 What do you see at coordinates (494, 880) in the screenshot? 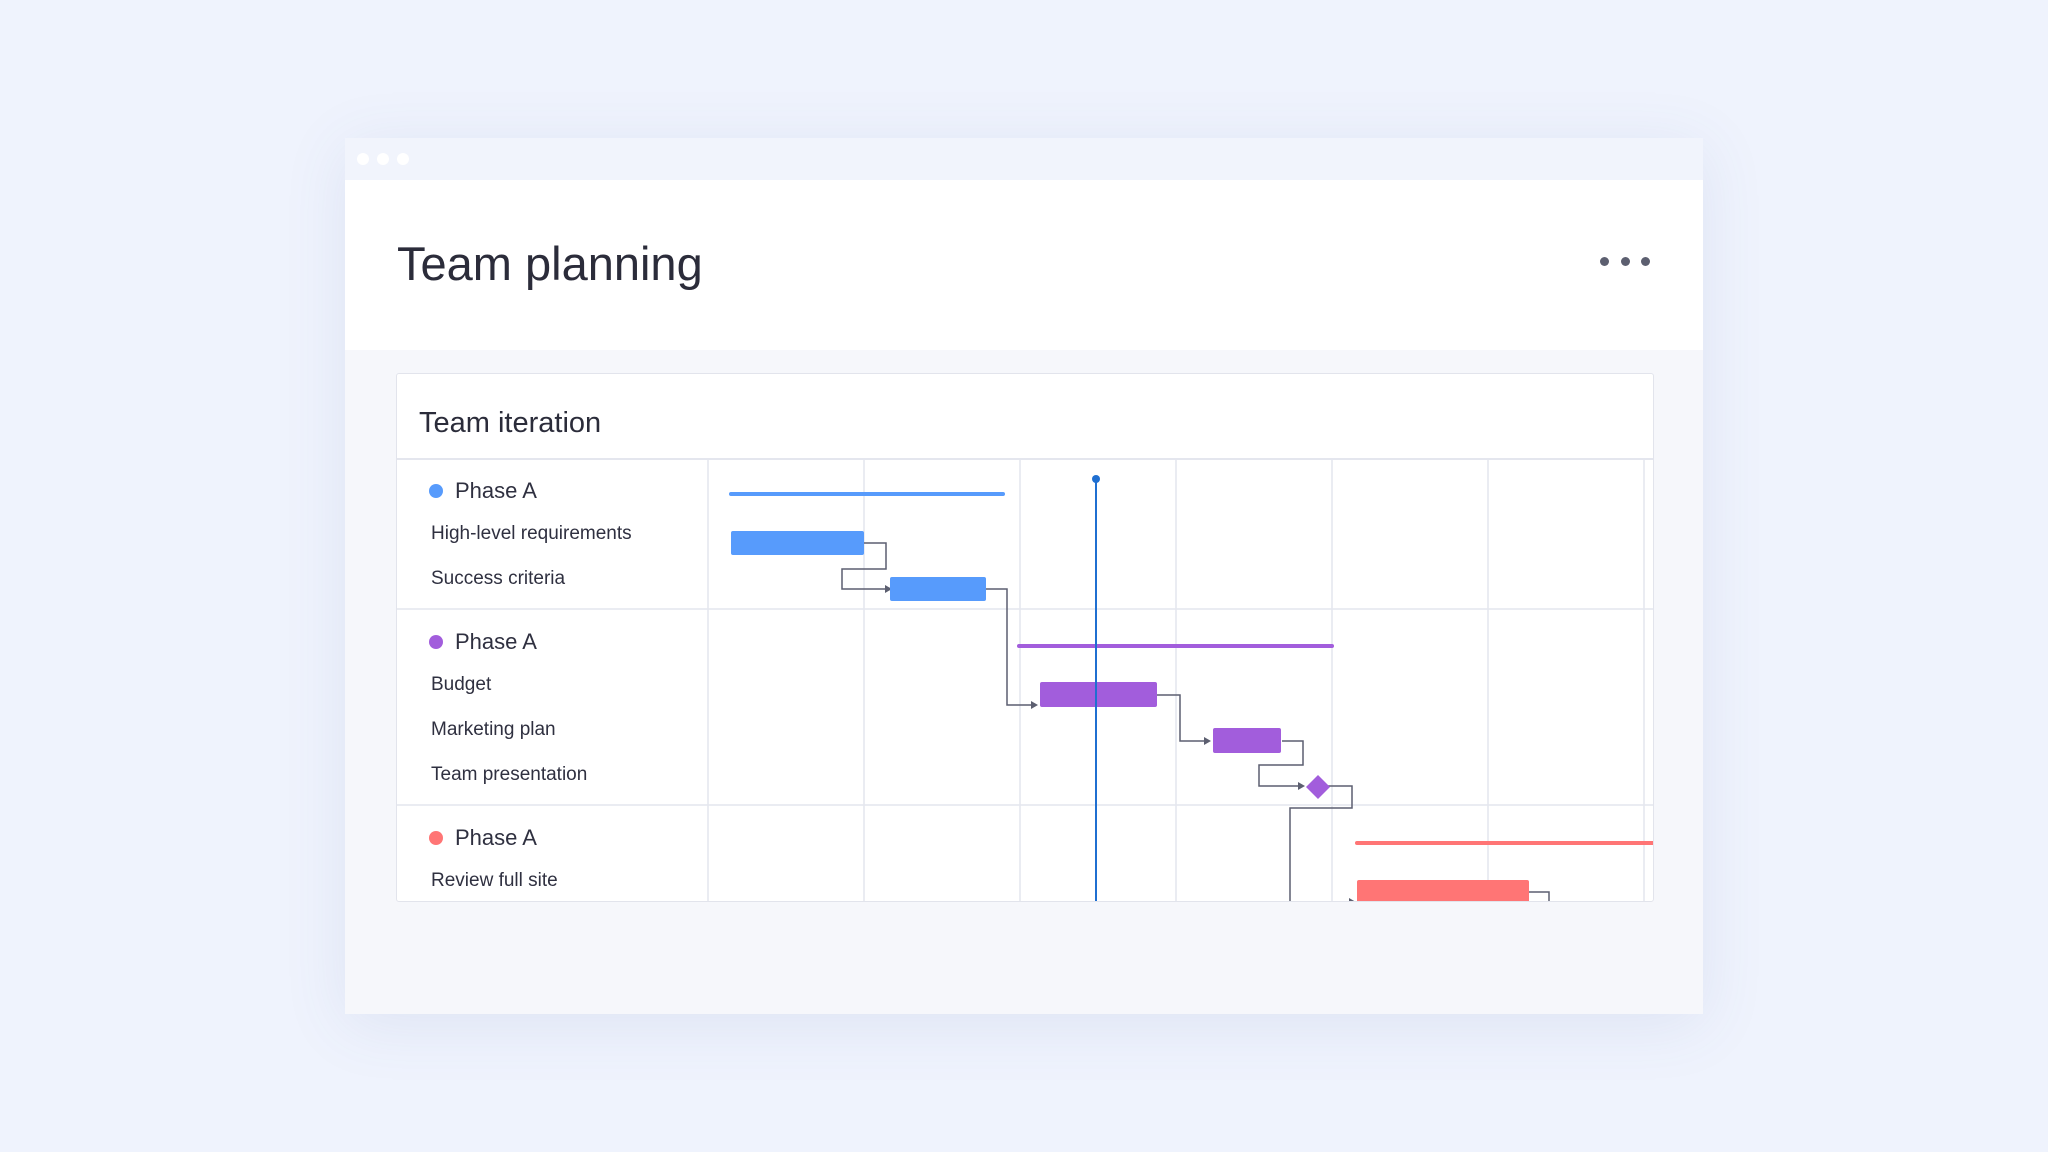
I see `task-row-label: Review full site` at bounding box center [494, 880].